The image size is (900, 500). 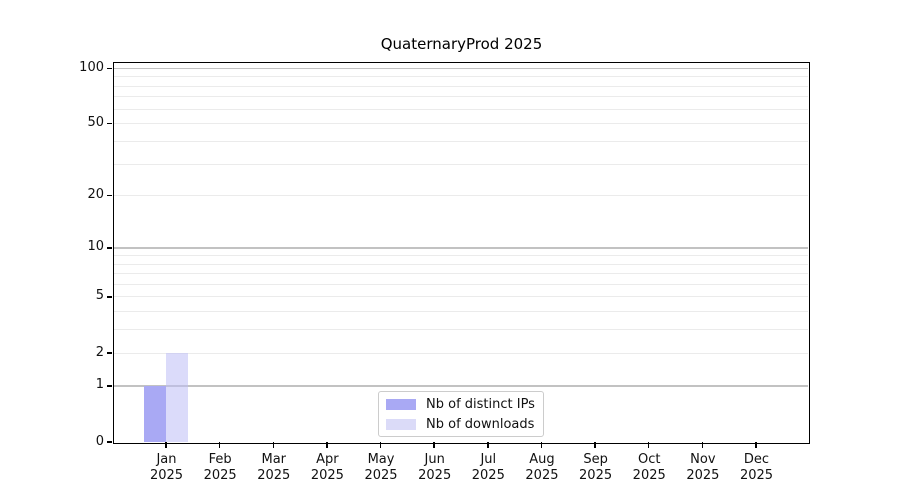 I want to click on legend-swatch-downloads, so click(x=401, y=424).